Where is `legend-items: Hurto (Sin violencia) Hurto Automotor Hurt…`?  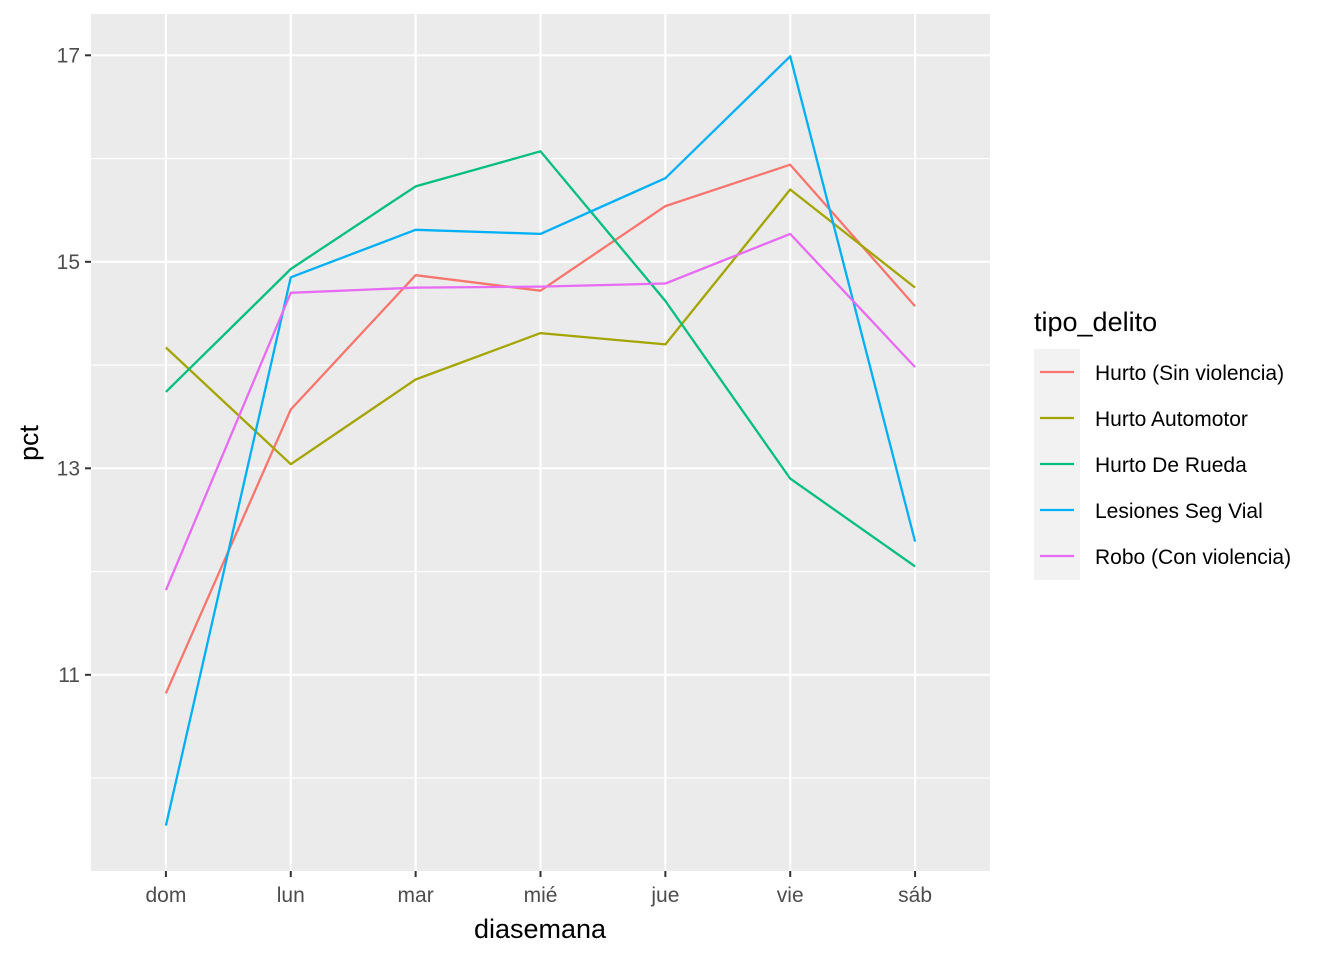 legend-items: Hurto (Sin violencia) Hurto Automotor Hurt… is located at coordinates (1165, 465).